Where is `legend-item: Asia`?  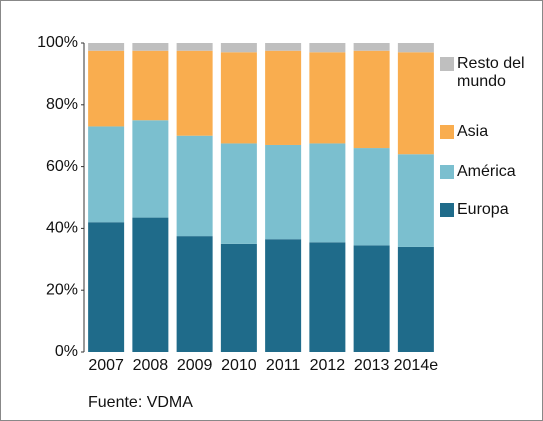
legend-item: Asia is located at coordinates (490, 132).